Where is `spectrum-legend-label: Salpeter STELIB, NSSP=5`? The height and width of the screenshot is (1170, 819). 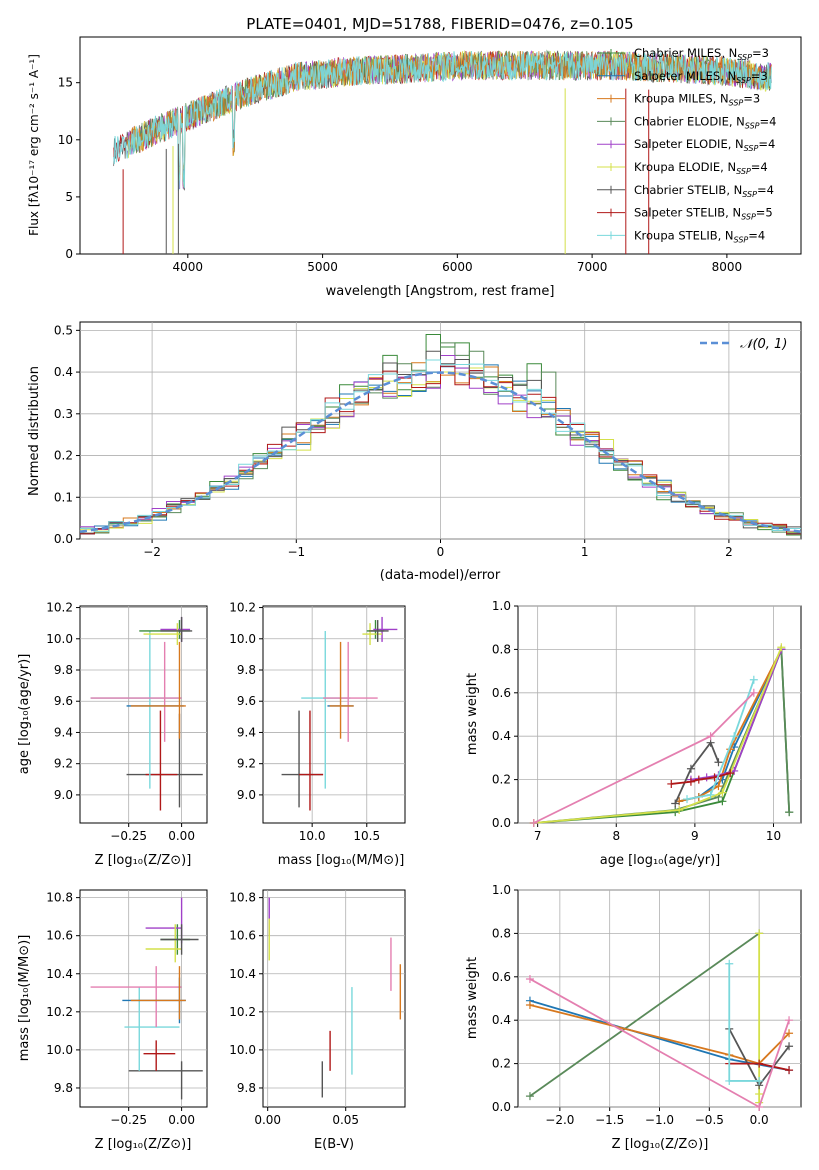
spectrum-legend-label: Salpeter STELIB, NSSP=5 is located at coordinates (703, 214).